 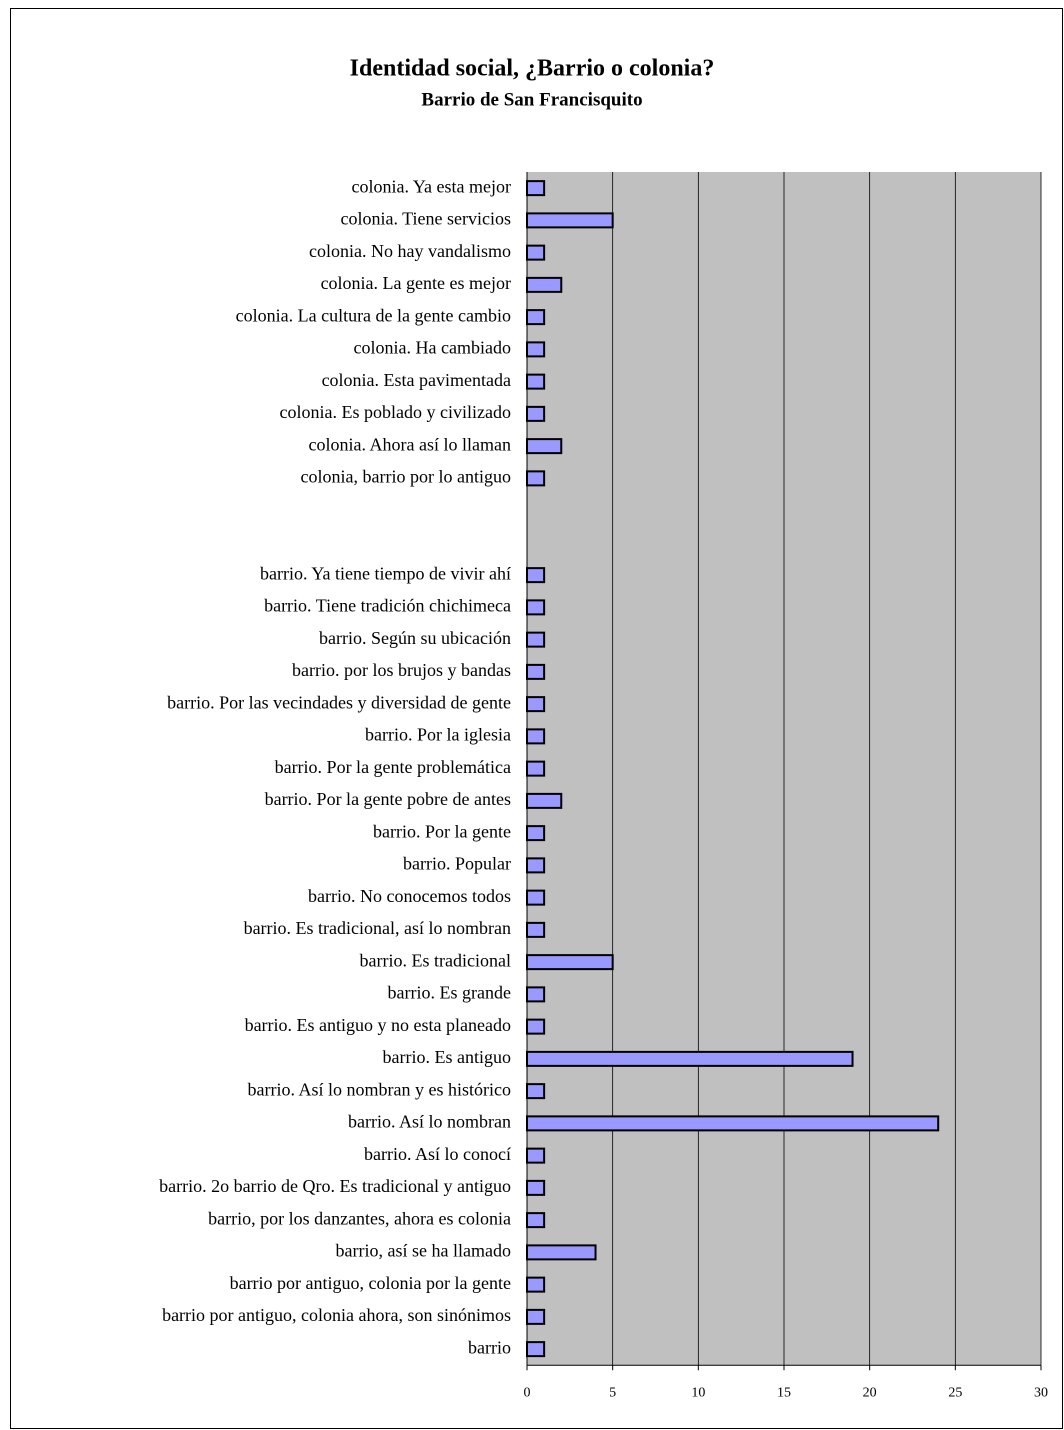 What do you see at coordinates (426, 219) in the screenshot?
I see `y-tick-label: colonia. Tiene servicios` at bounding box center [426, 219].